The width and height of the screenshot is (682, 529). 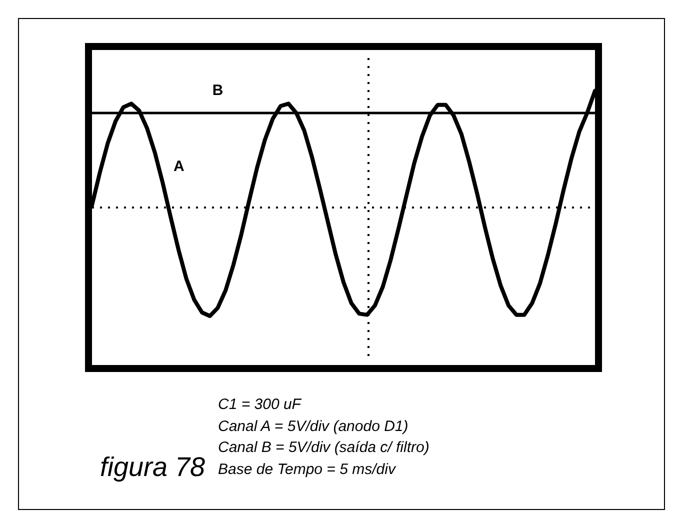 What do you see at coordinates (308, 470) in the screenshot?
I see `text: Base de Tempo = 5 ms/div` at bounding box center [308, 470].